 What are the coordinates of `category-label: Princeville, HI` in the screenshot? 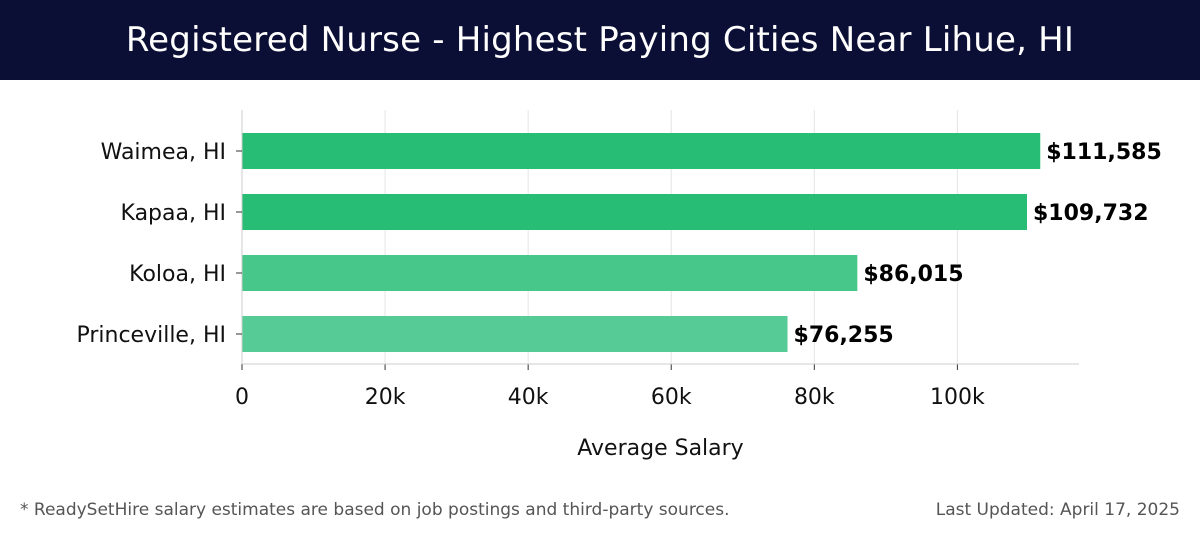 It's located at (151, 335).